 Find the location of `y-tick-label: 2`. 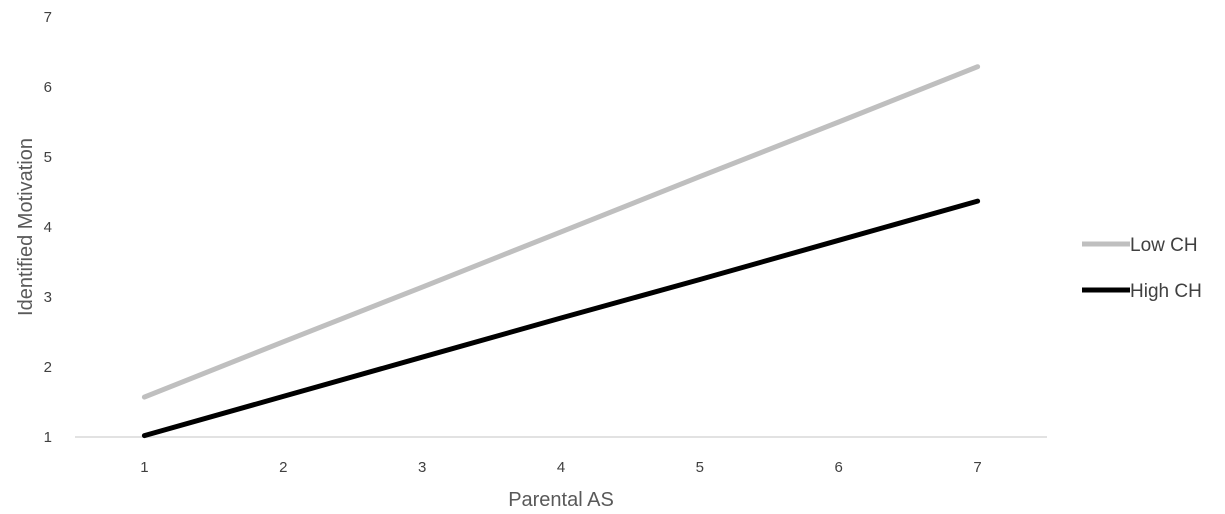

y-tick-label: 2 is located at coordinates (48, 367).